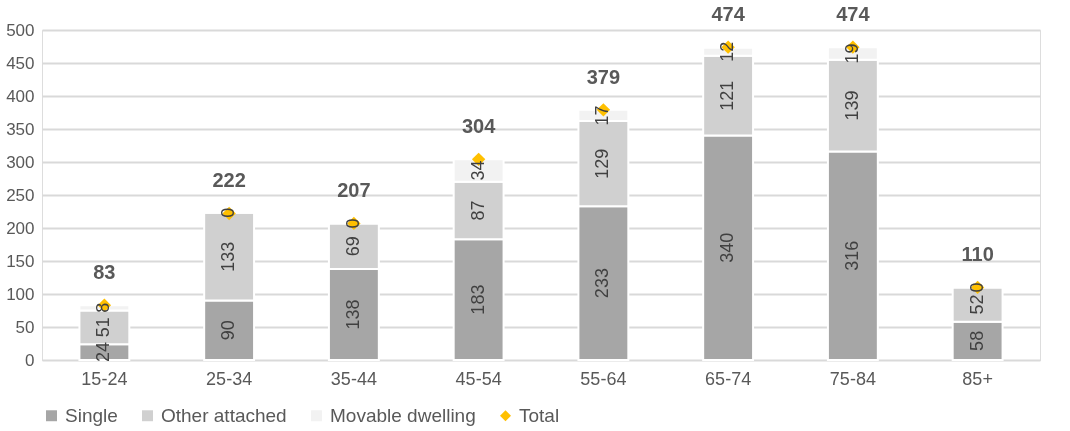 The width and height of the screenshot is (1070, 431). I want to click on y-tick-label: 350, so click(20, 129).